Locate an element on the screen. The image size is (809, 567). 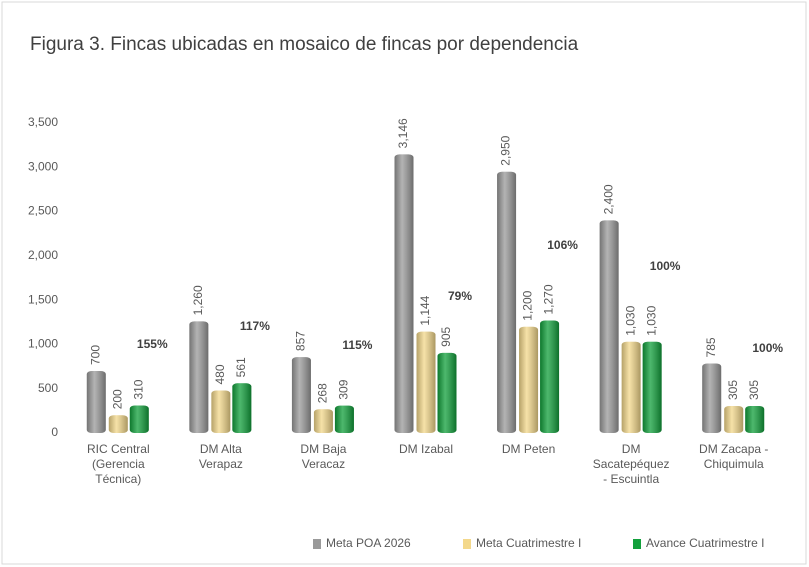
value-label: 268 is located at coordinates (323, 393).